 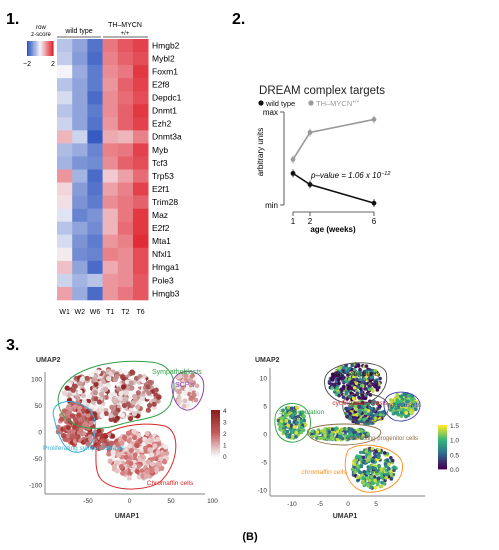 I want to click on axis-tick-label: 0, so click(x=40, y=433).